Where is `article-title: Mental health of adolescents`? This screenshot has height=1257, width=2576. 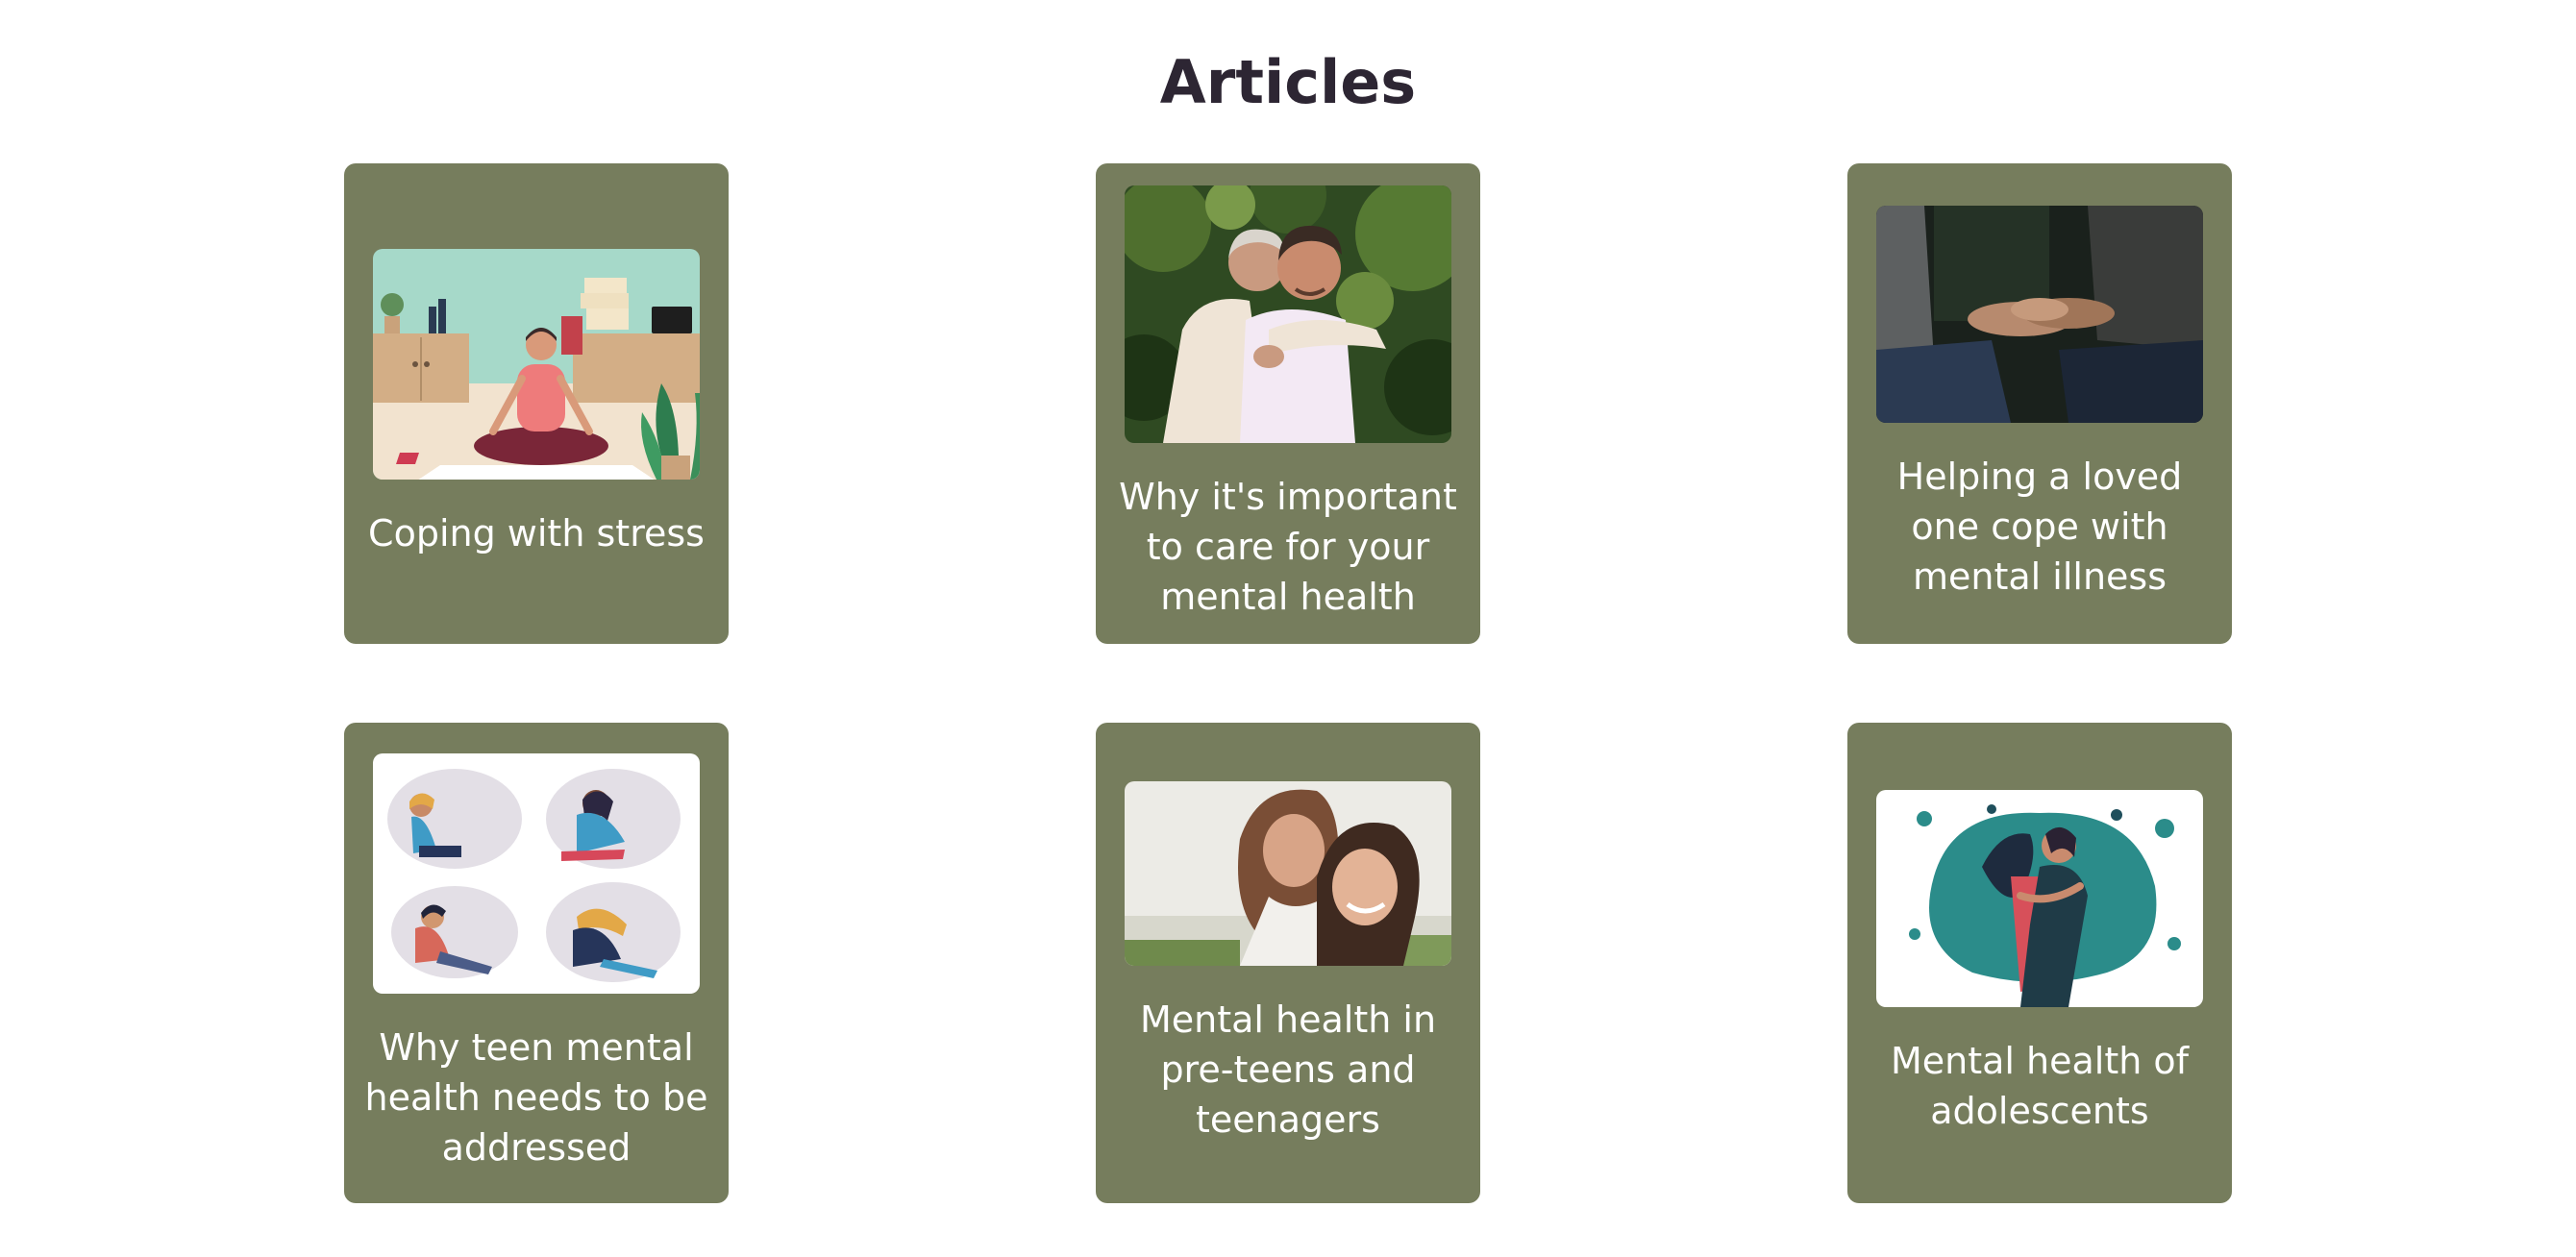 article-title: Mental health of adolescents is located at coordinates (2040, 1086).